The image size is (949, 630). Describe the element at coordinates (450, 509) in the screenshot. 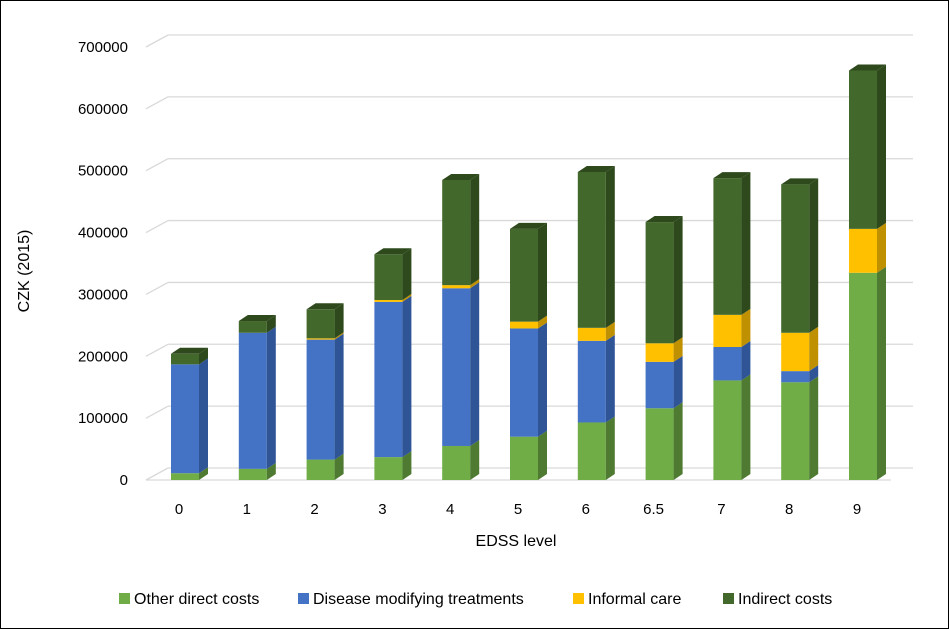

I see `x-tick-label: 4` at that location.